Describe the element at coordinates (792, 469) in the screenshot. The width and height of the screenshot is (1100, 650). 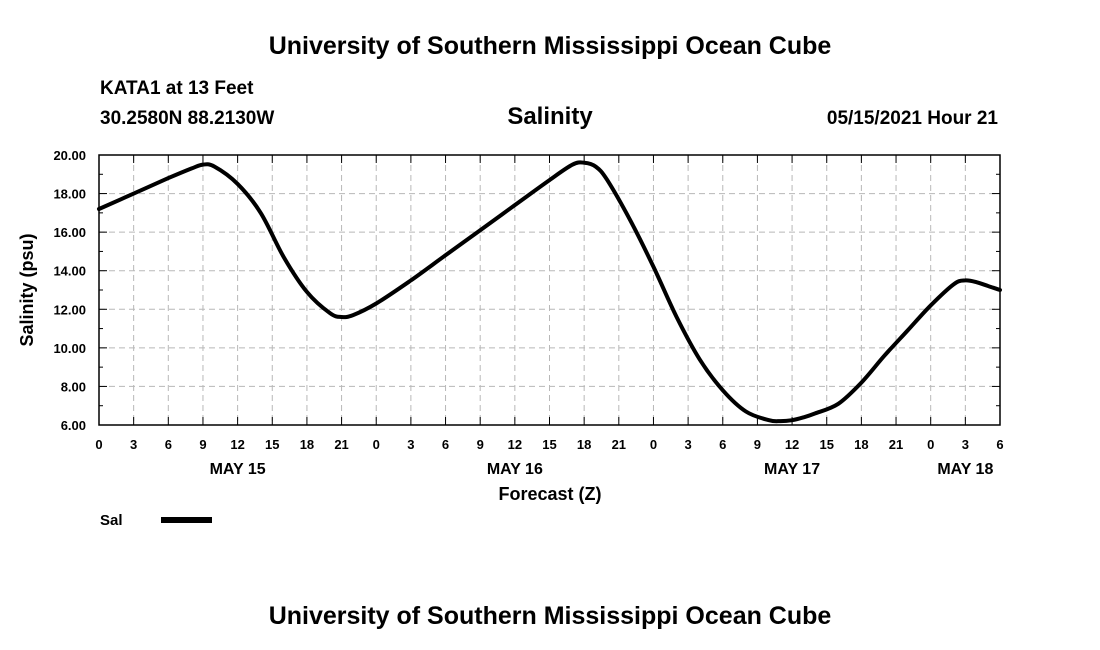
I see `day-label: MAY 17` at that location.